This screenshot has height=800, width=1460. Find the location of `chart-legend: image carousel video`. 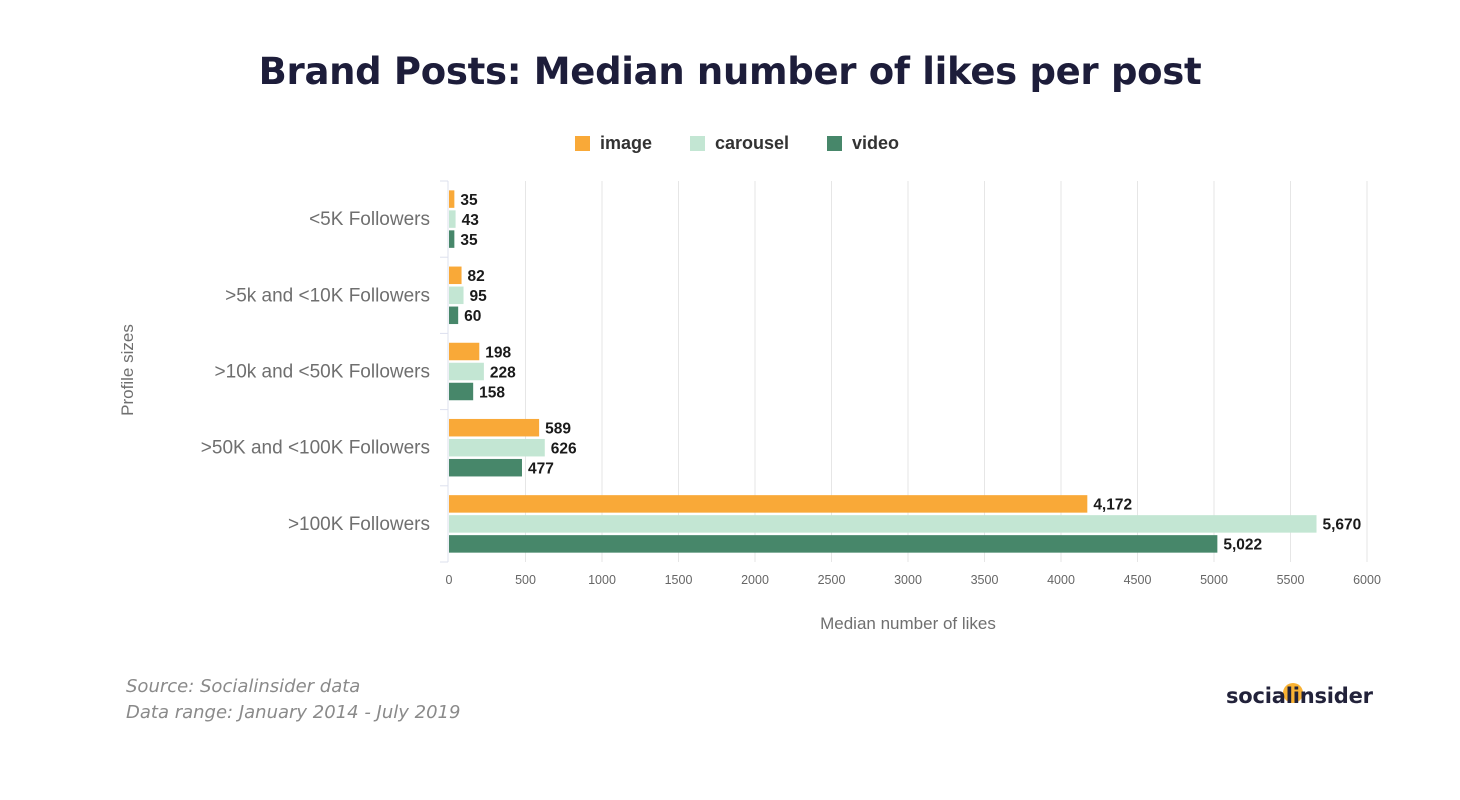

chart-legend: image carousel video is located at coordinates (730, 143).